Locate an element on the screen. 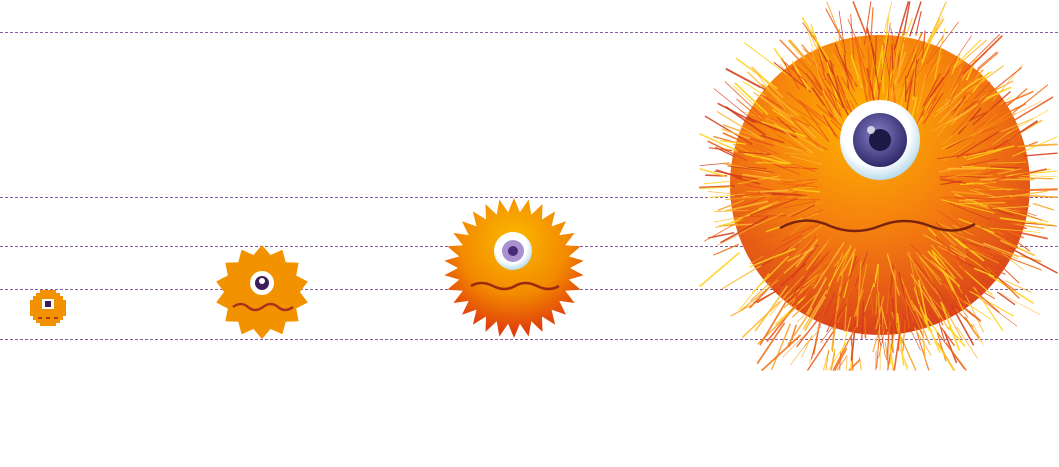  furry-highlight is located at coordinates (871, 130).